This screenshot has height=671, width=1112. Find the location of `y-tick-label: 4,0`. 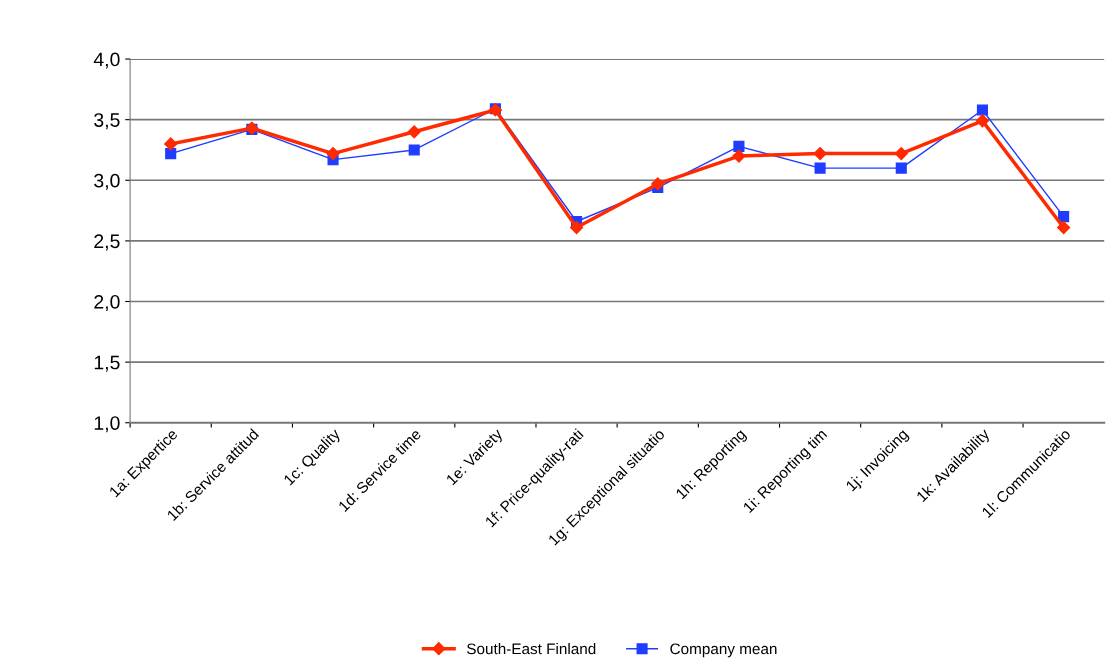

y-tick-label: 4,0 is located at coordinates (106, 60).